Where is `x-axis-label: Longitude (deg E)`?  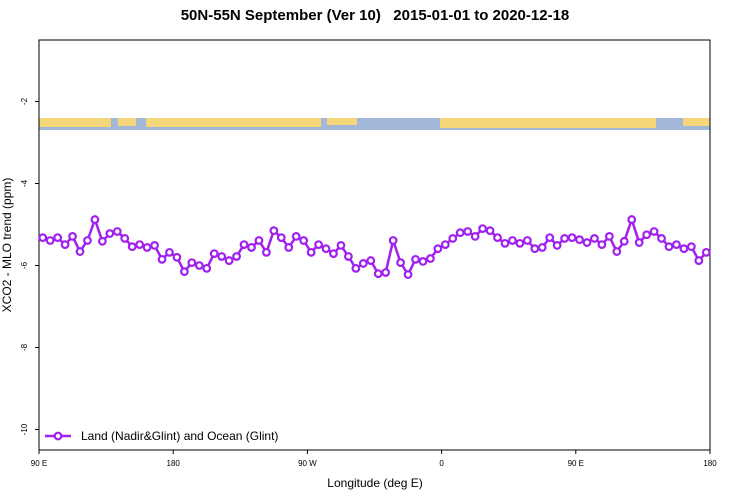
x-axis-label: Longitude (deg E) is located at coordinates (374, 483).